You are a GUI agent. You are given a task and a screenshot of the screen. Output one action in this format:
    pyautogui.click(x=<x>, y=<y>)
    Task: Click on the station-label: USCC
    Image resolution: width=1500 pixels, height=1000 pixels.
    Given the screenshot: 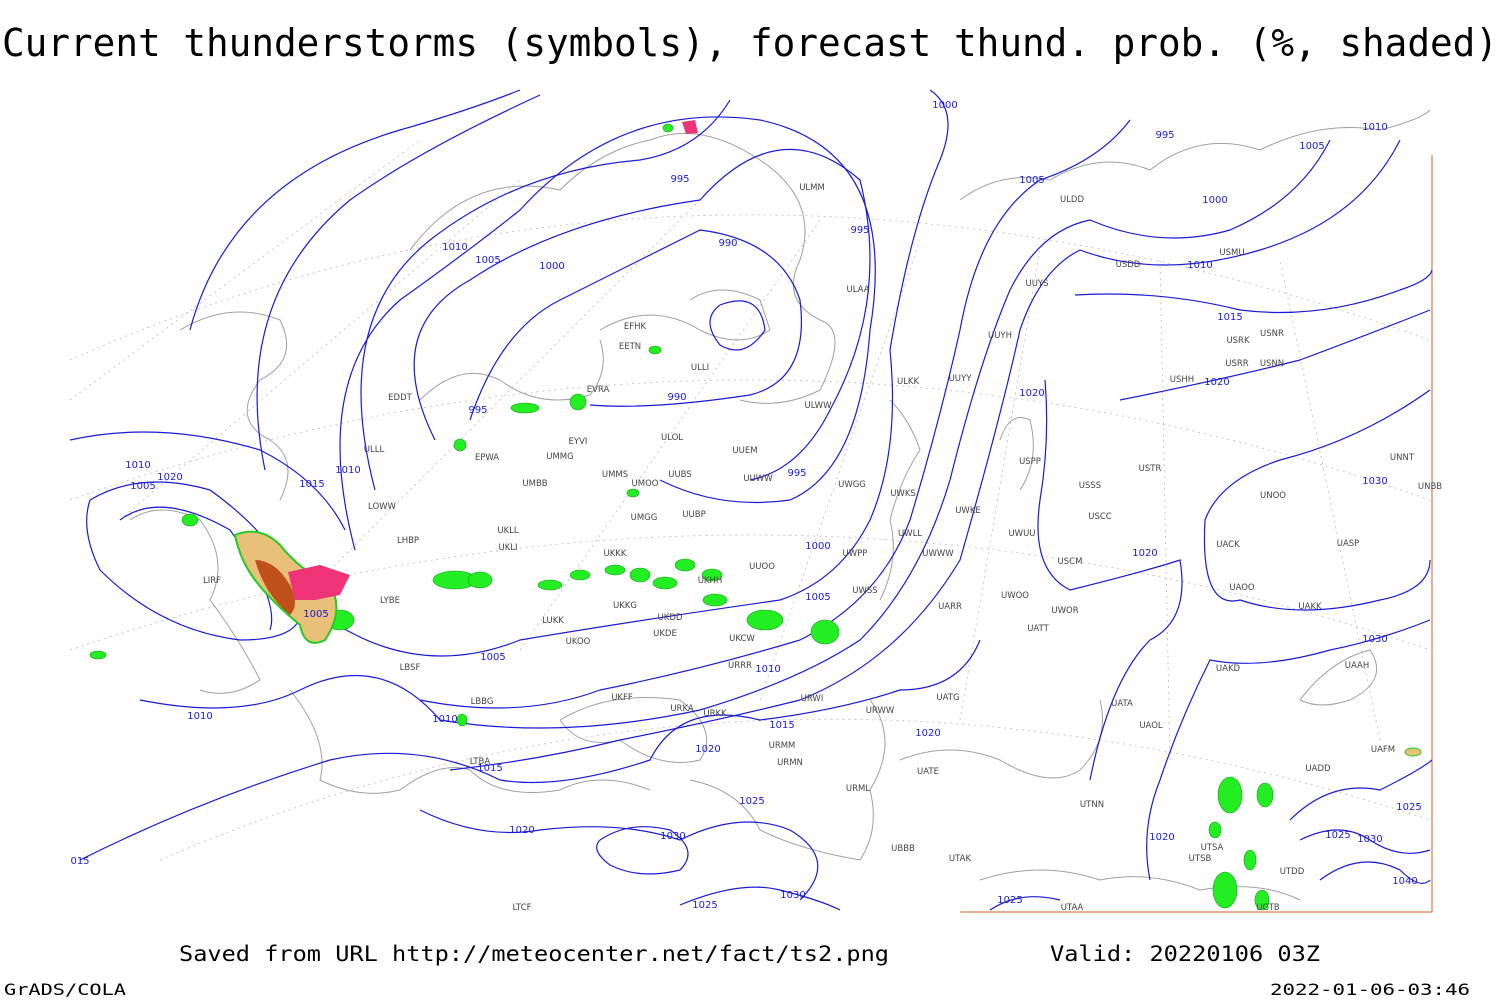 What is the action you would take?
    pyautogui.click(x=1100, y=517)
    